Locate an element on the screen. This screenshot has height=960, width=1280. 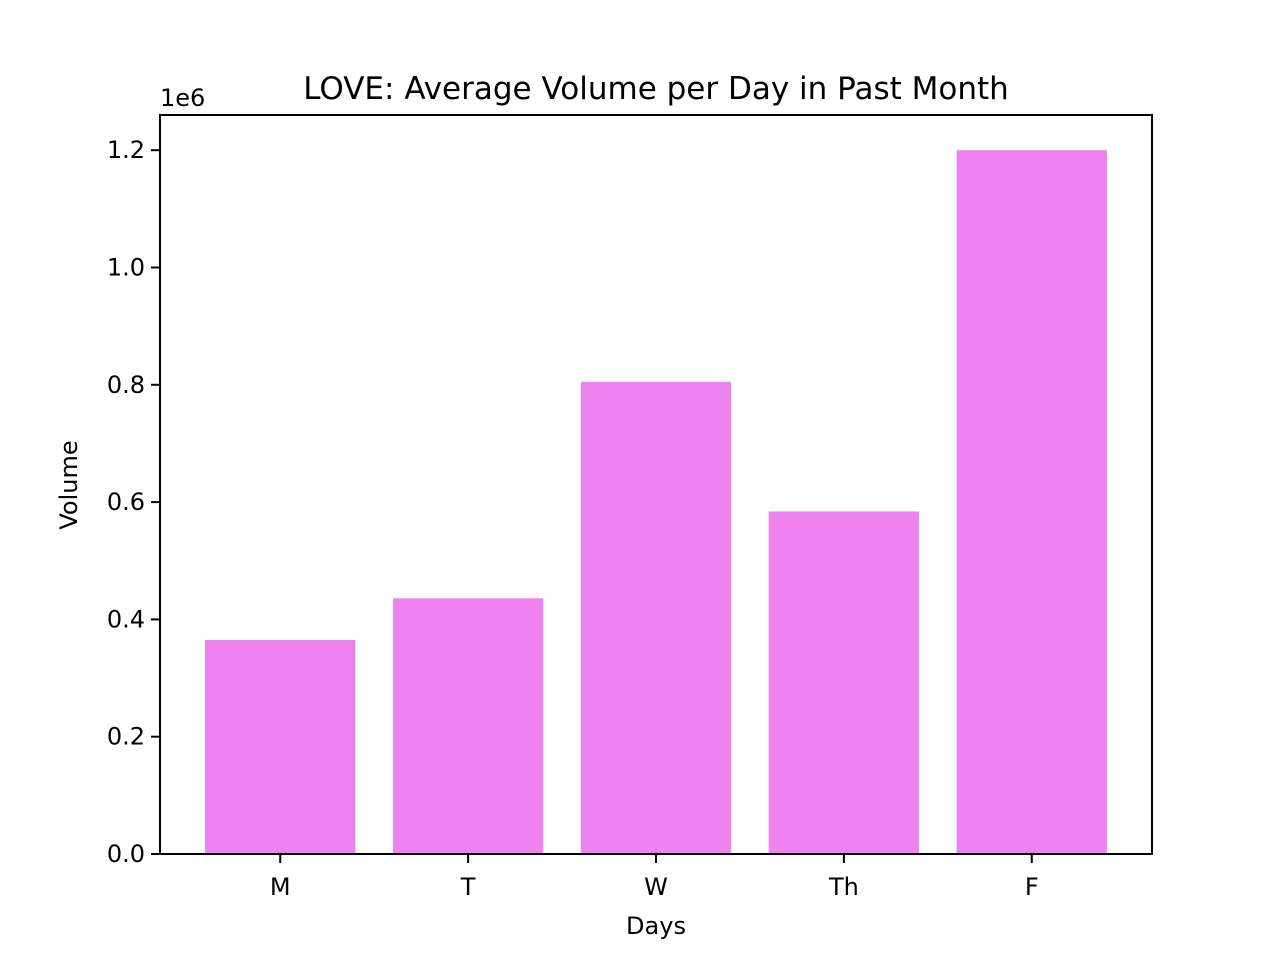
y-tick-label: 0.6 is located at coordinates (126, 502).